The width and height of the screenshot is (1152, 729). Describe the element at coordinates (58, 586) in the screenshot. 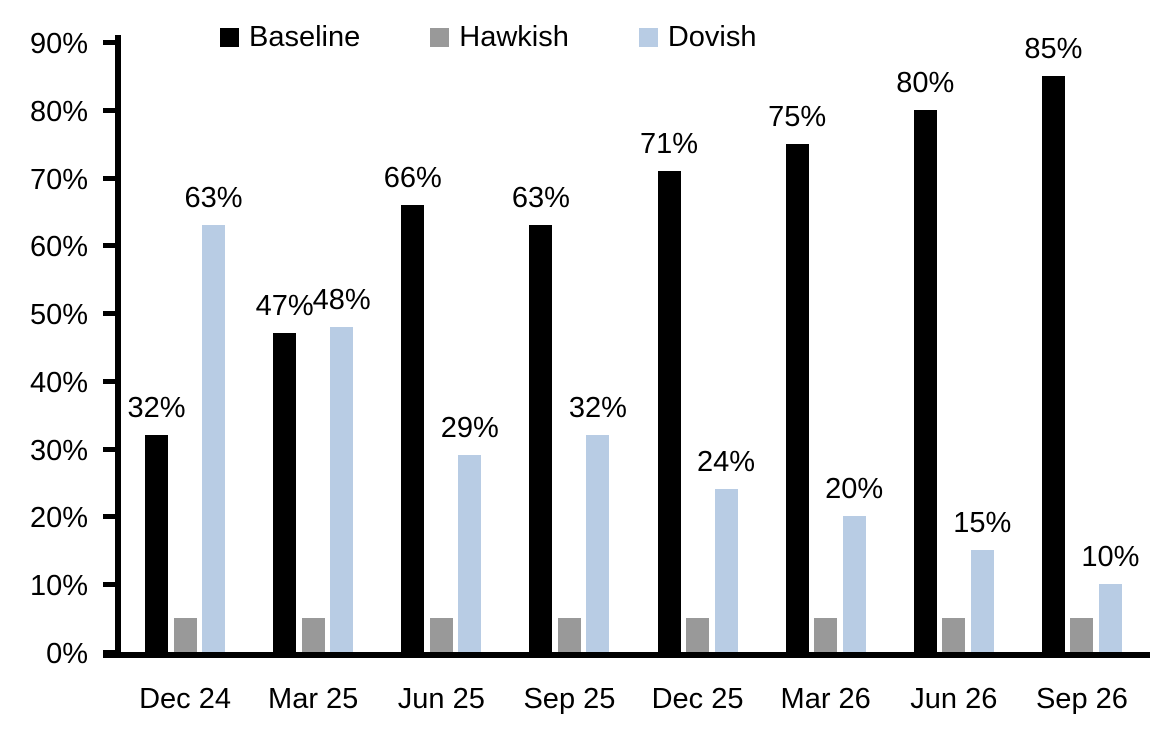

I see `y-axis-label: 10%` at that location.